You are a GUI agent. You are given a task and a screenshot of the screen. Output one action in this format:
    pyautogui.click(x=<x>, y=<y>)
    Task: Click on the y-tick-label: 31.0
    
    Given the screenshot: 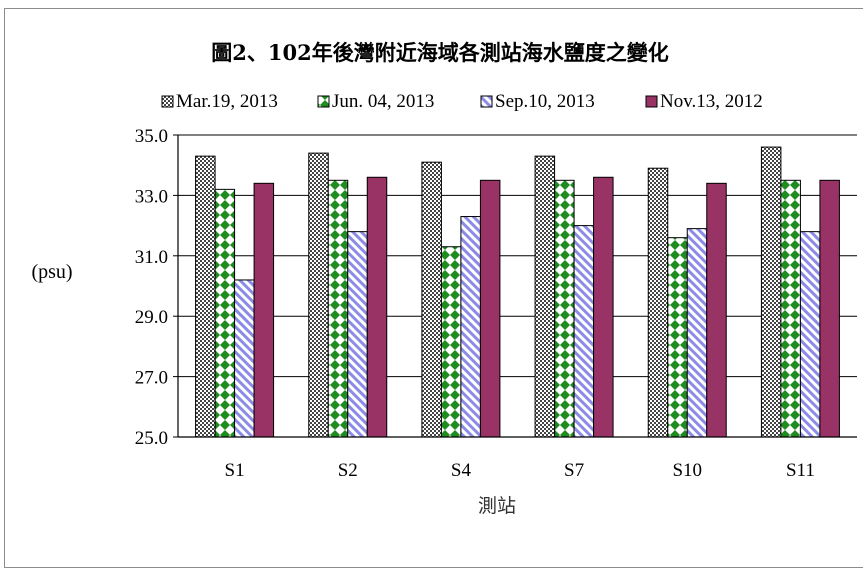 What is the action you would take?
    pyautogui.click(x=151, y=257)
    